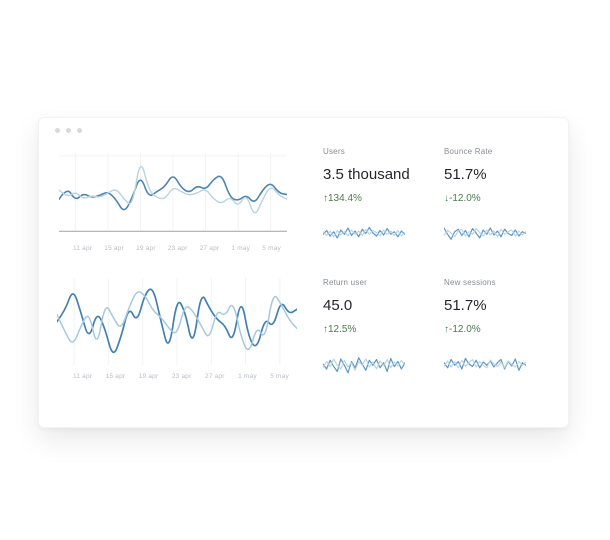 This screenshot has width=610, height=540. What do you see at coordinates (500, 328) in the screenshot?
I see `stat-card-new-sessions: New sessions 51.7% ↑-12.0%` at bounding box center [500, 328].